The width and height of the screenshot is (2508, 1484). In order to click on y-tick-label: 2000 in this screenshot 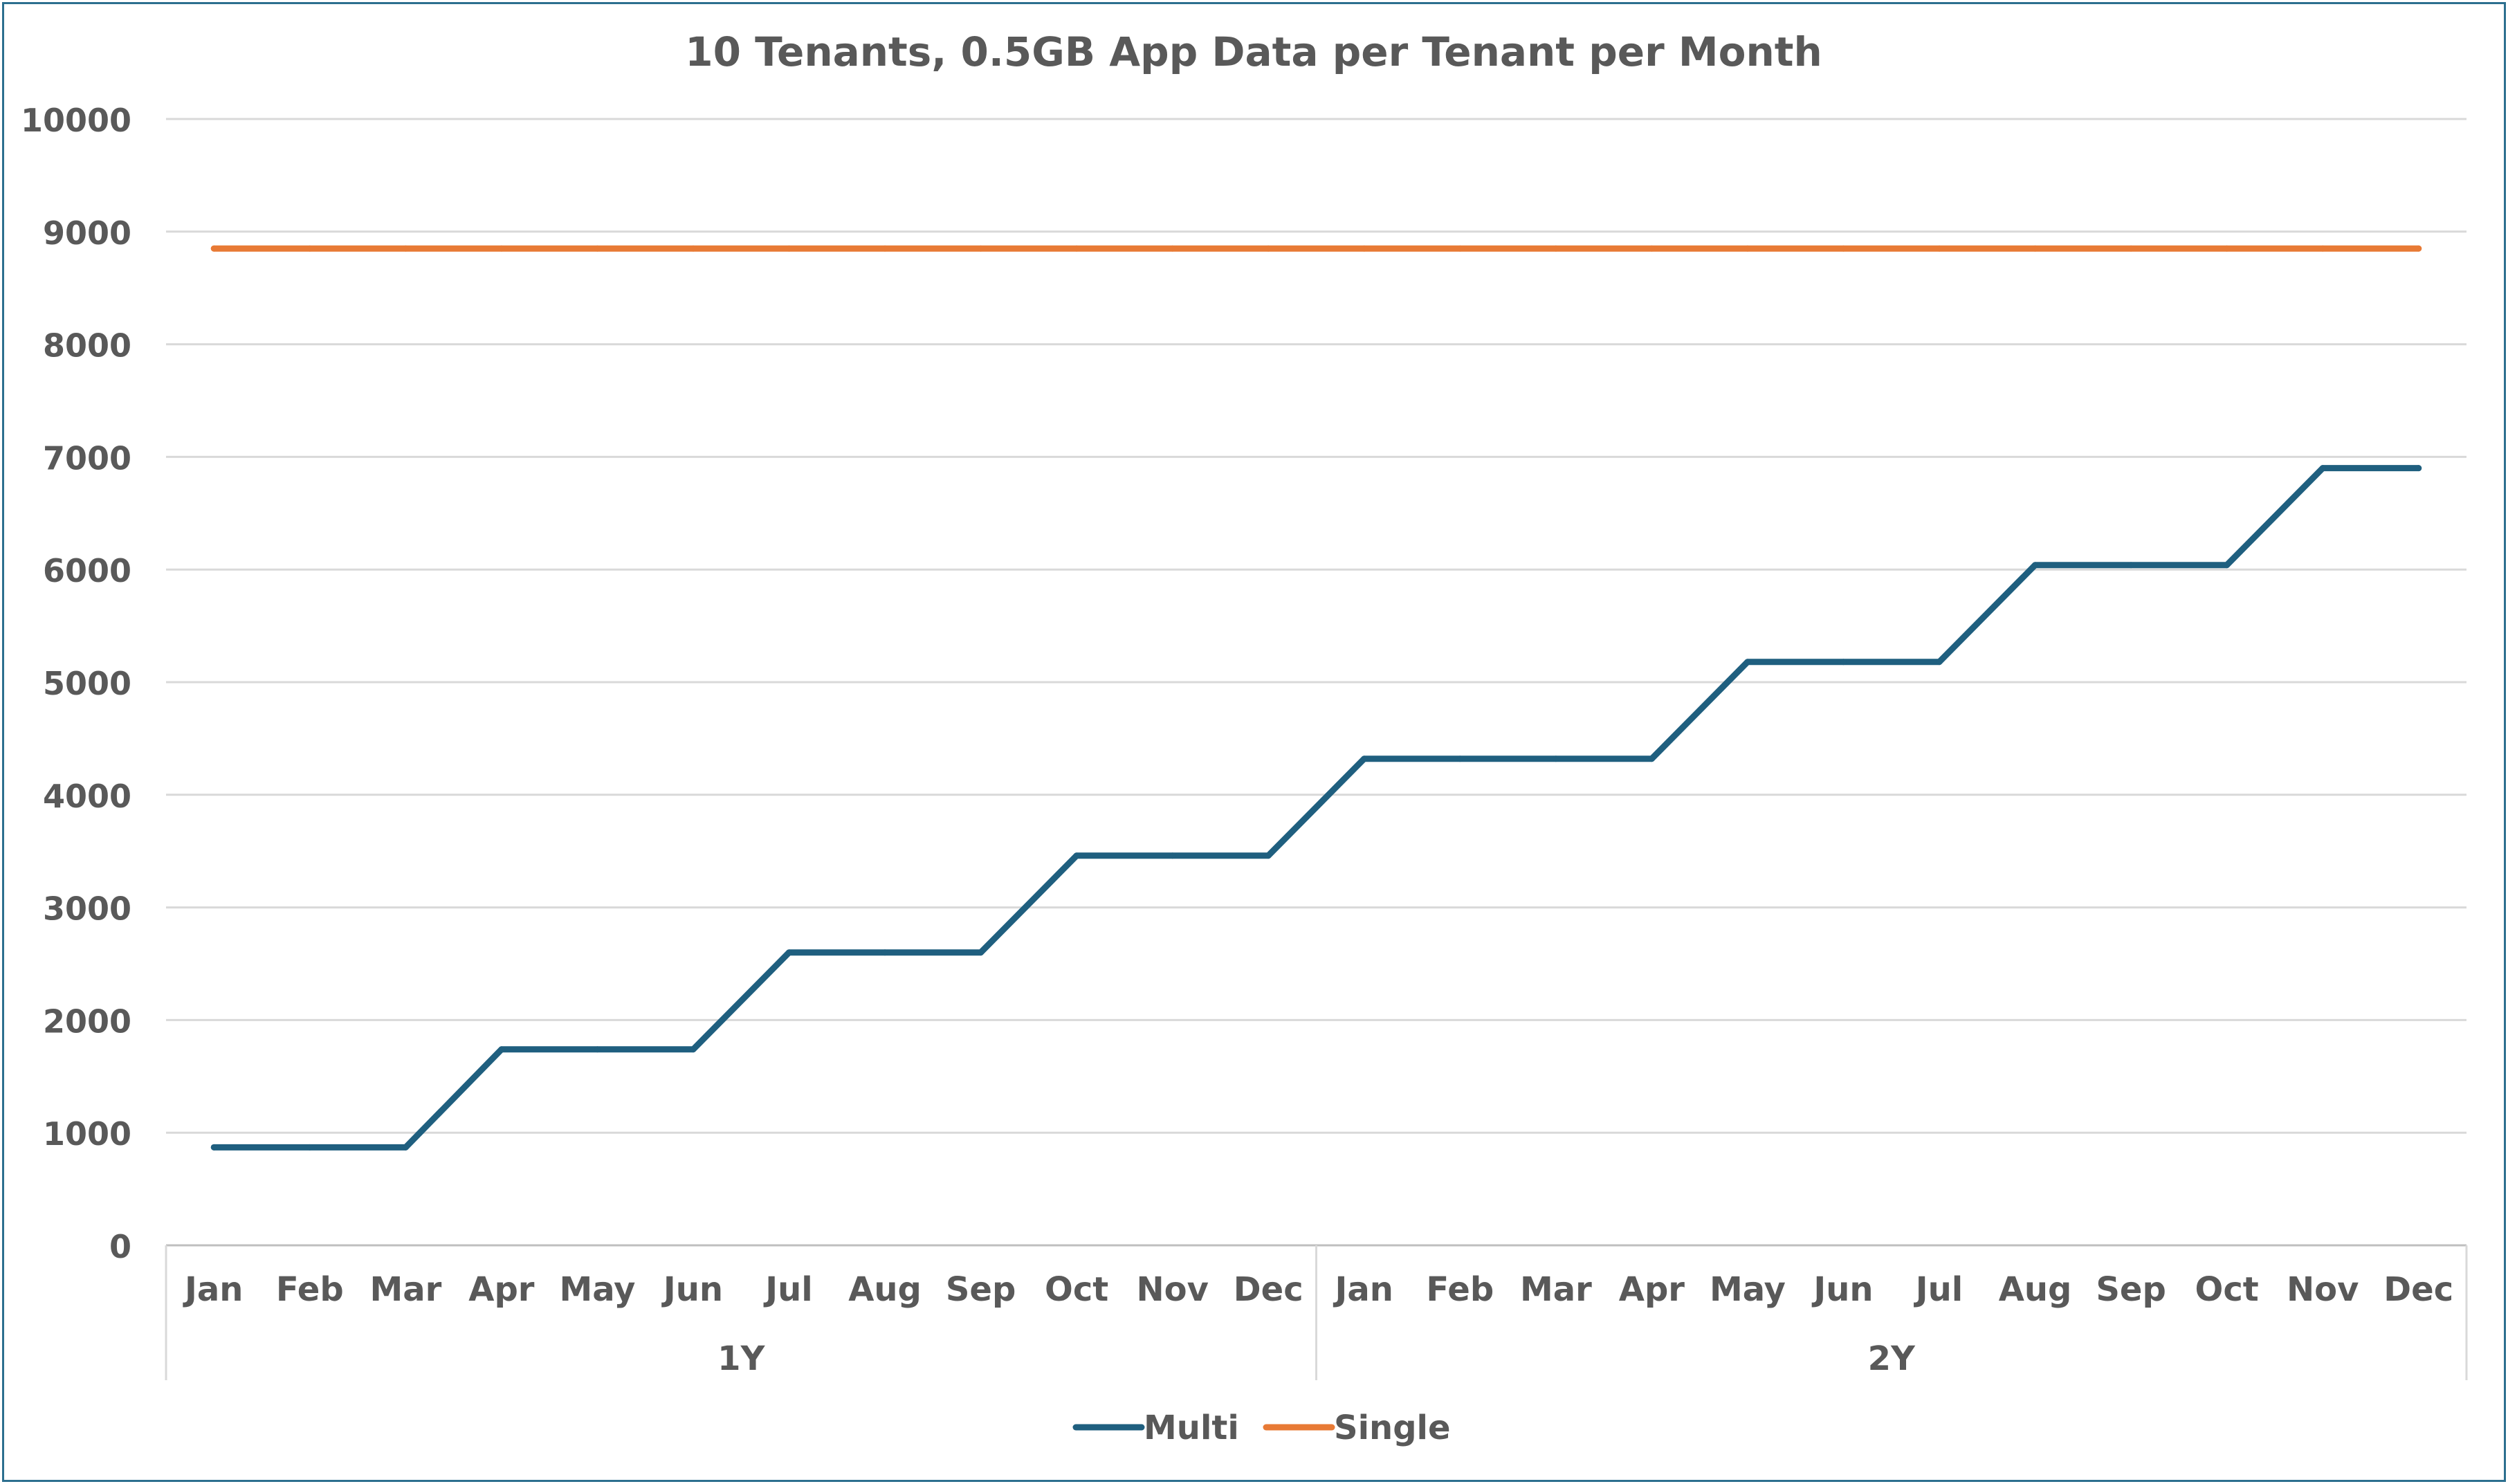, I will do `click(87, 1021)`.